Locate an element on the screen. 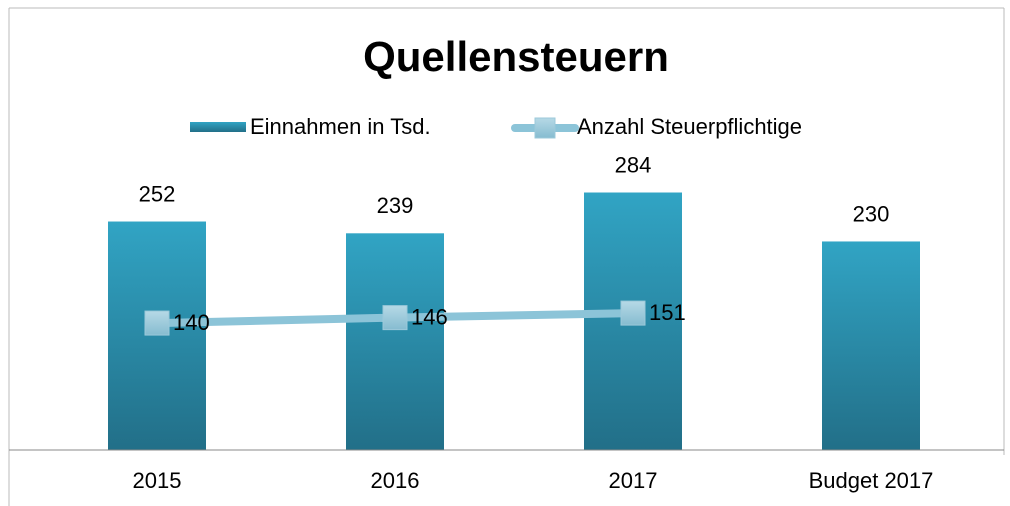  data-label: 239 is located at coordinates (395, 205).